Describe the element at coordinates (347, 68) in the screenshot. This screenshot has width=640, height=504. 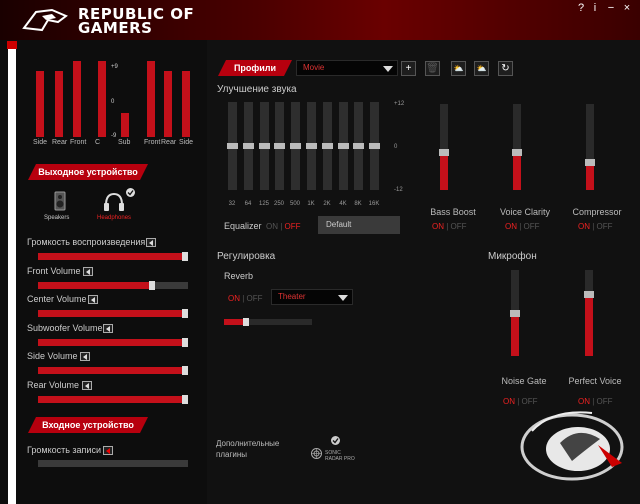
I see `profile-select: Movie` at that location.